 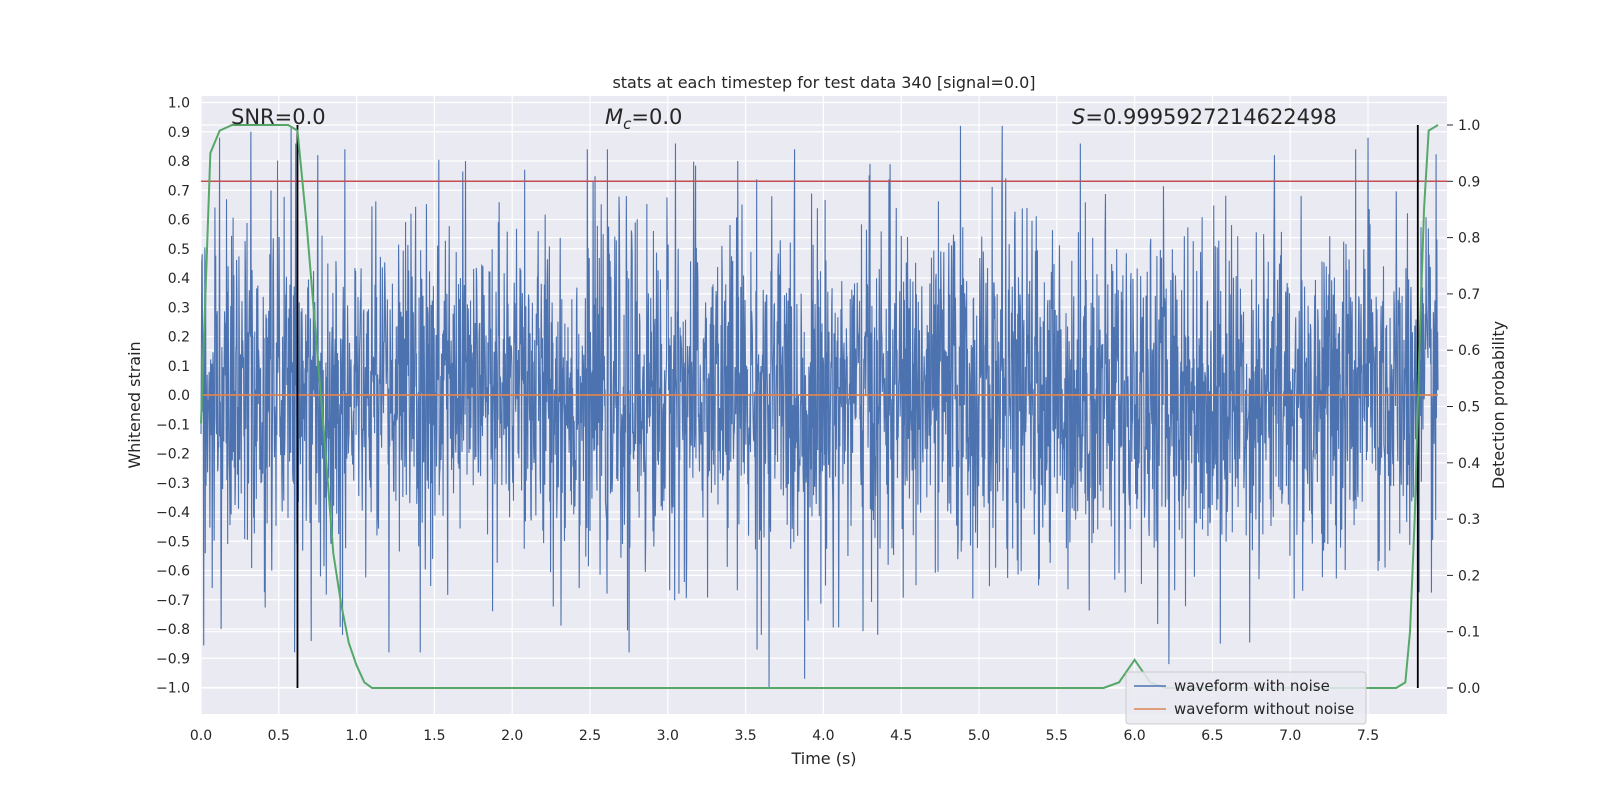 What do you see at coordinates (173, 689) in the screenshot?
I see `y-tick-label: −1.0` at bounding box center [173, 689].